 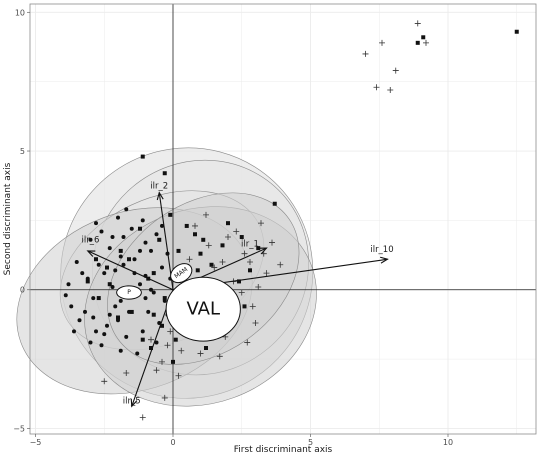 I want to click on x-tick-label: 10, so click(x=448, y=442).